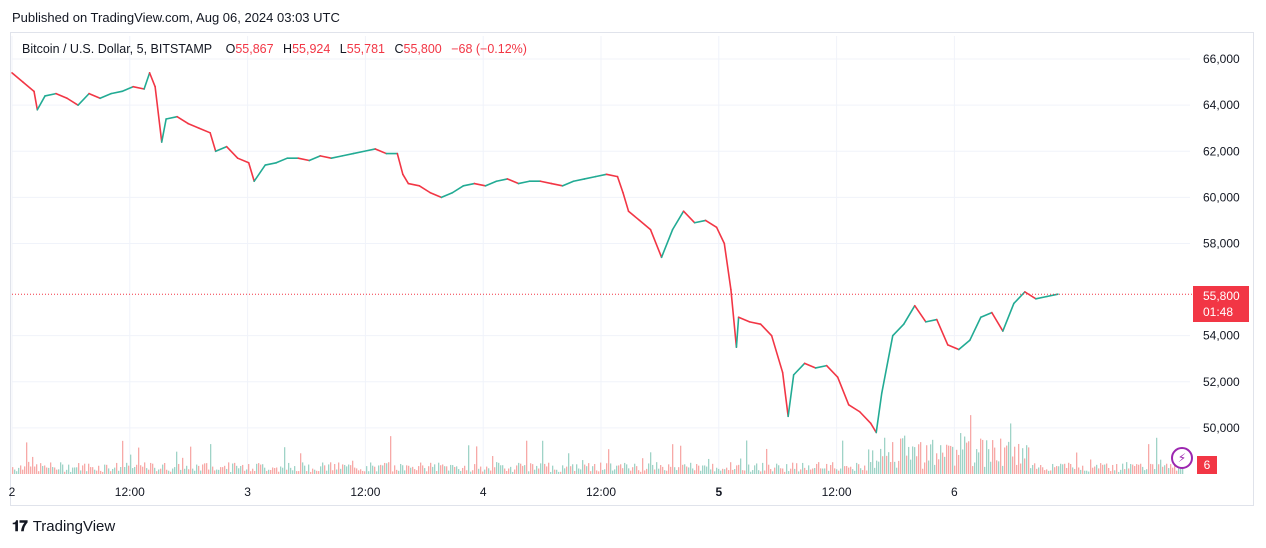 The image size is (1266, 548). Describe the element at coordinates (1221, 151) in the screenshot. I see `y-tick-label: 62,000` at that location.